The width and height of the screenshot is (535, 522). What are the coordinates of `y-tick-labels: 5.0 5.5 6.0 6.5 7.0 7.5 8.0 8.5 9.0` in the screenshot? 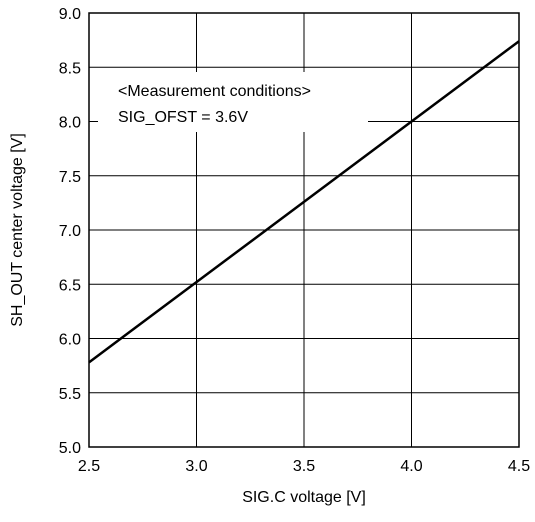 It's located at (70, 231).